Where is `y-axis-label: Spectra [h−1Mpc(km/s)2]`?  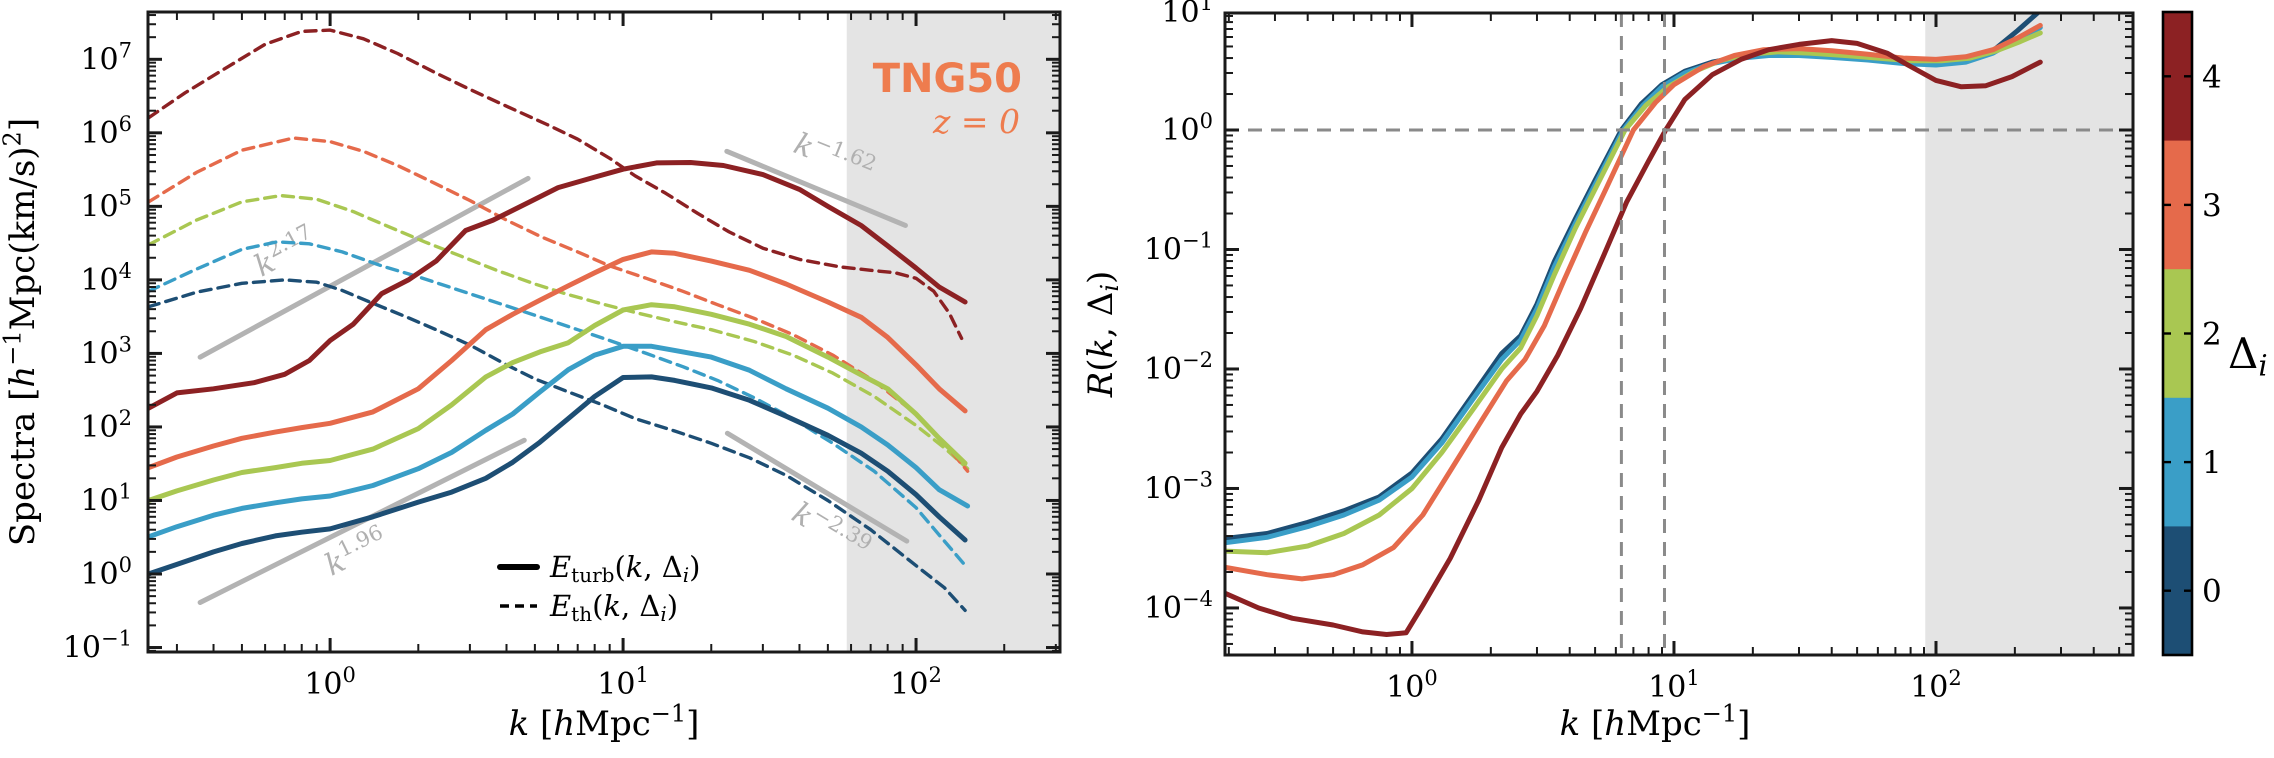 y-axis-label: Spectra [h−1Mpc(km/s)2] is located at coordinates (21, 332).